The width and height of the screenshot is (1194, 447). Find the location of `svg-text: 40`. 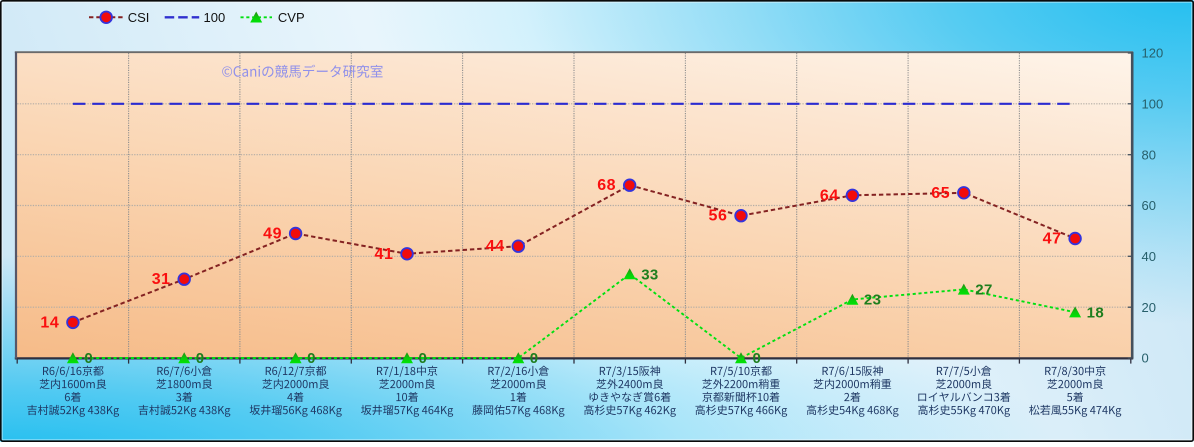

svg-text: 40 is located at coordinates (1149, 256).